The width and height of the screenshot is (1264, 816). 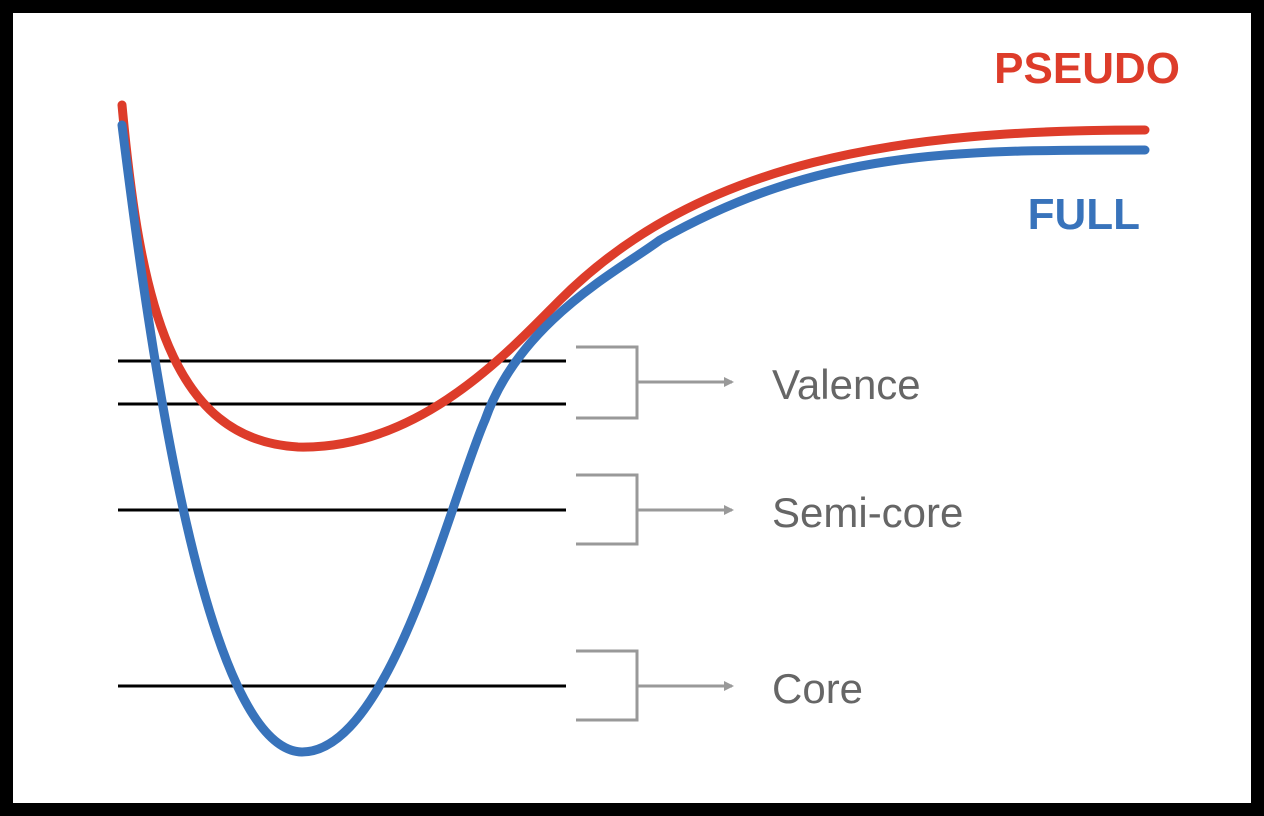 I want to click on valence-bracket, so click(x=607, y=382).